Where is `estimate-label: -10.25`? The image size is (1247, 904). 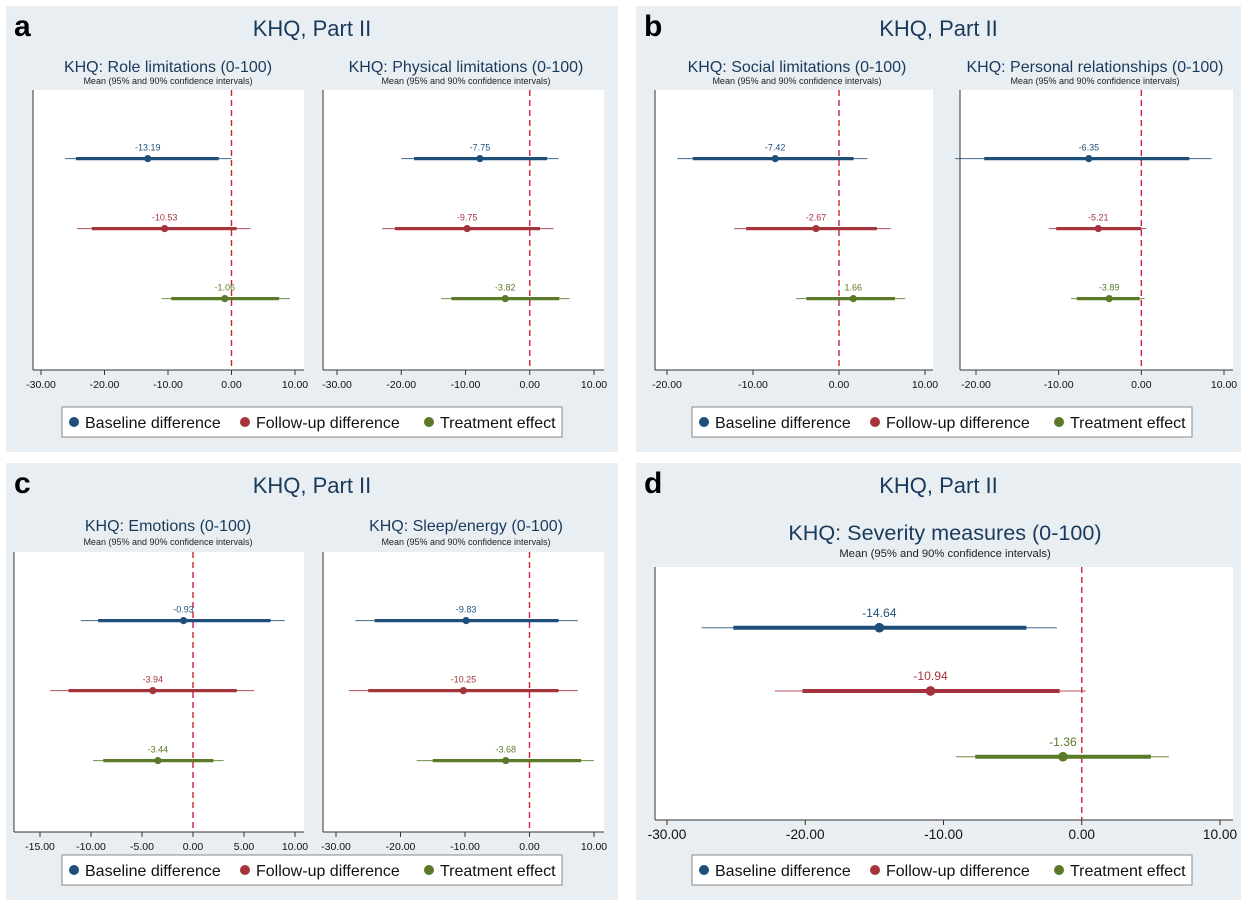
estimate-label: -10.25 is located at coordinates (464, 680).